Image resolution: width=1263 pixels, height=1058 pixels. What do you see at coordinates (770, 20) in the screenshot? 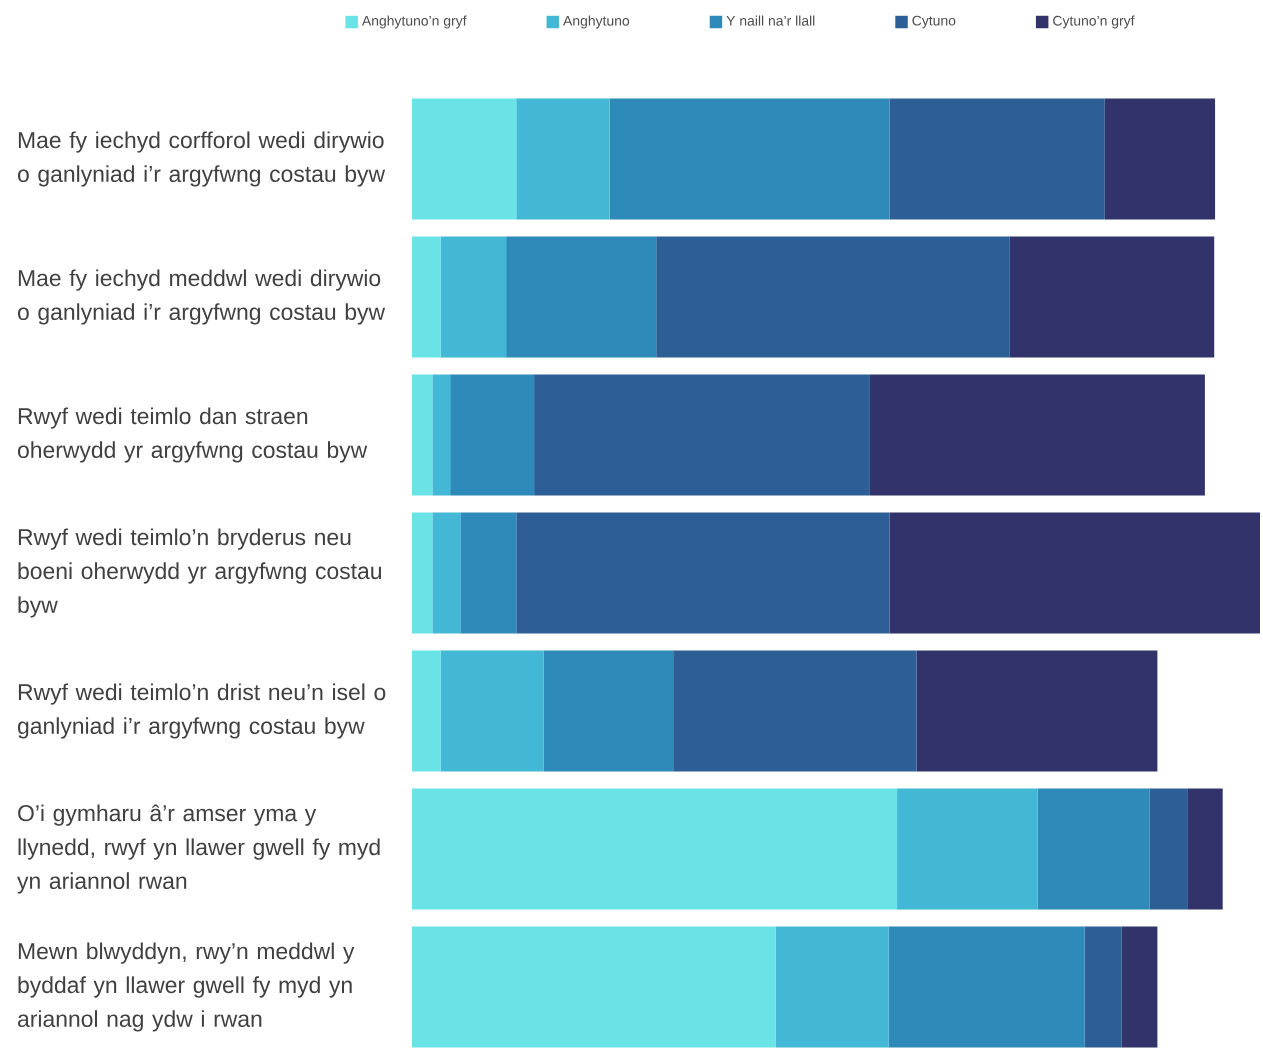
I see `legend-label: Y naill na’r llall` at bounding box center [770, 20].